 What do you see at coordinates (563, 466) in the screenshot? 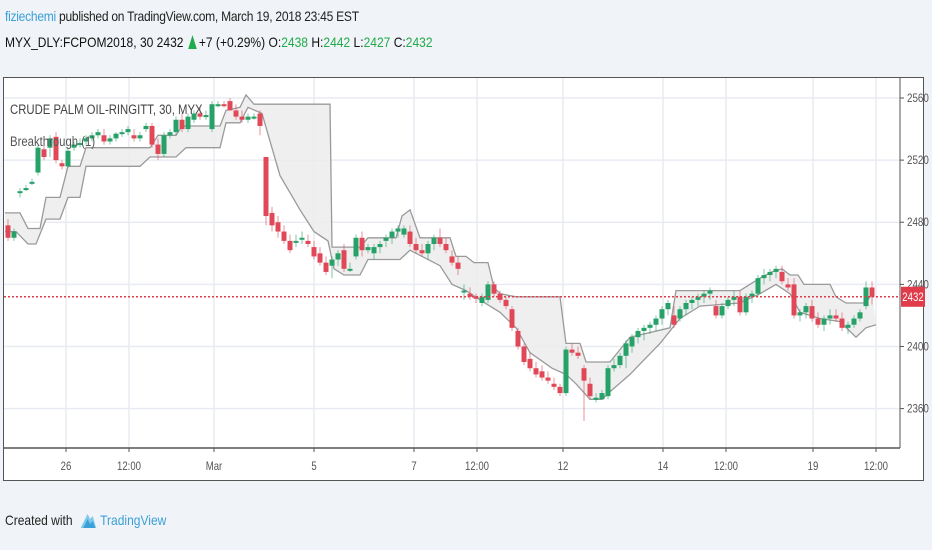
I see `svg-text: 12` at bounding box center [563, 466].